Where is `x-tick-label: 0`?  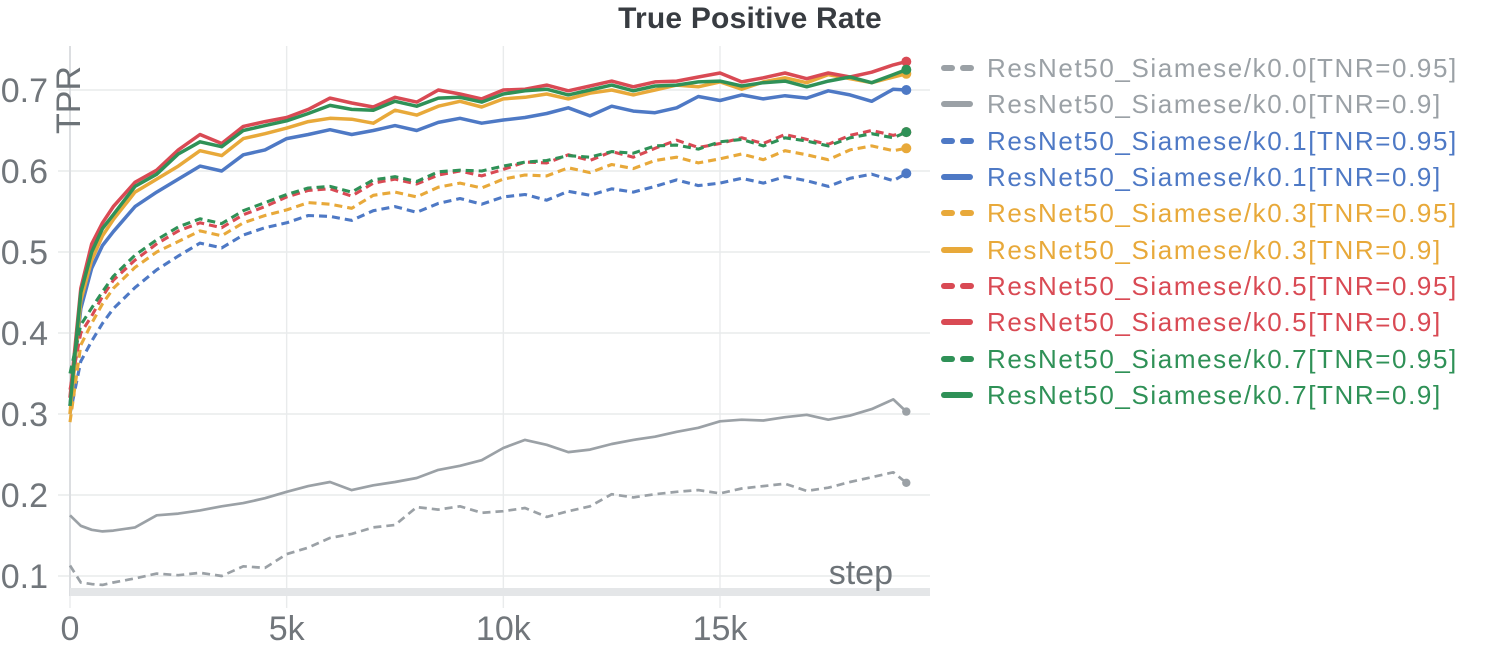 x-tick-label: 0 is located at coordinates (70, 628).